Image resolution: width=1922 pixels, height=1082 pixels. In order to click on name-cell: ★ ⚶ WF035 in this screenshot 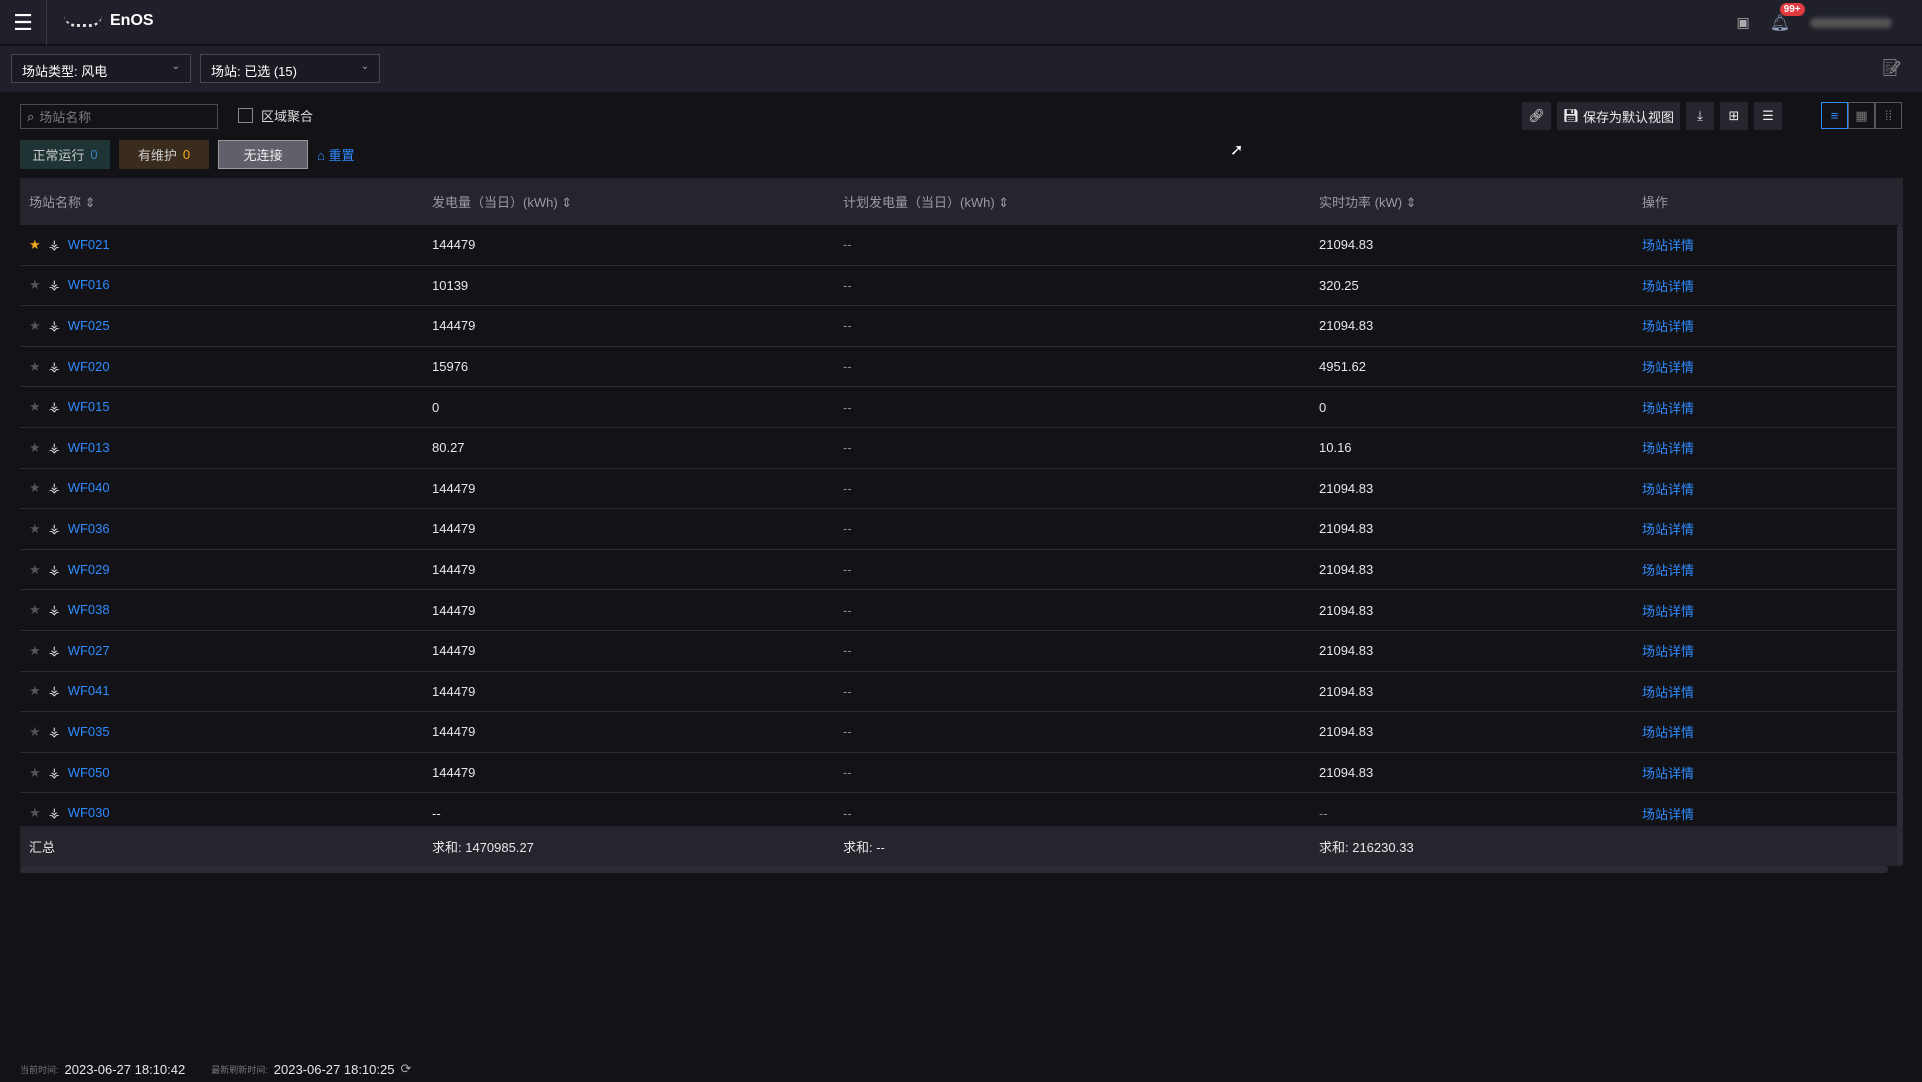, I will do `click(69, 732)`.